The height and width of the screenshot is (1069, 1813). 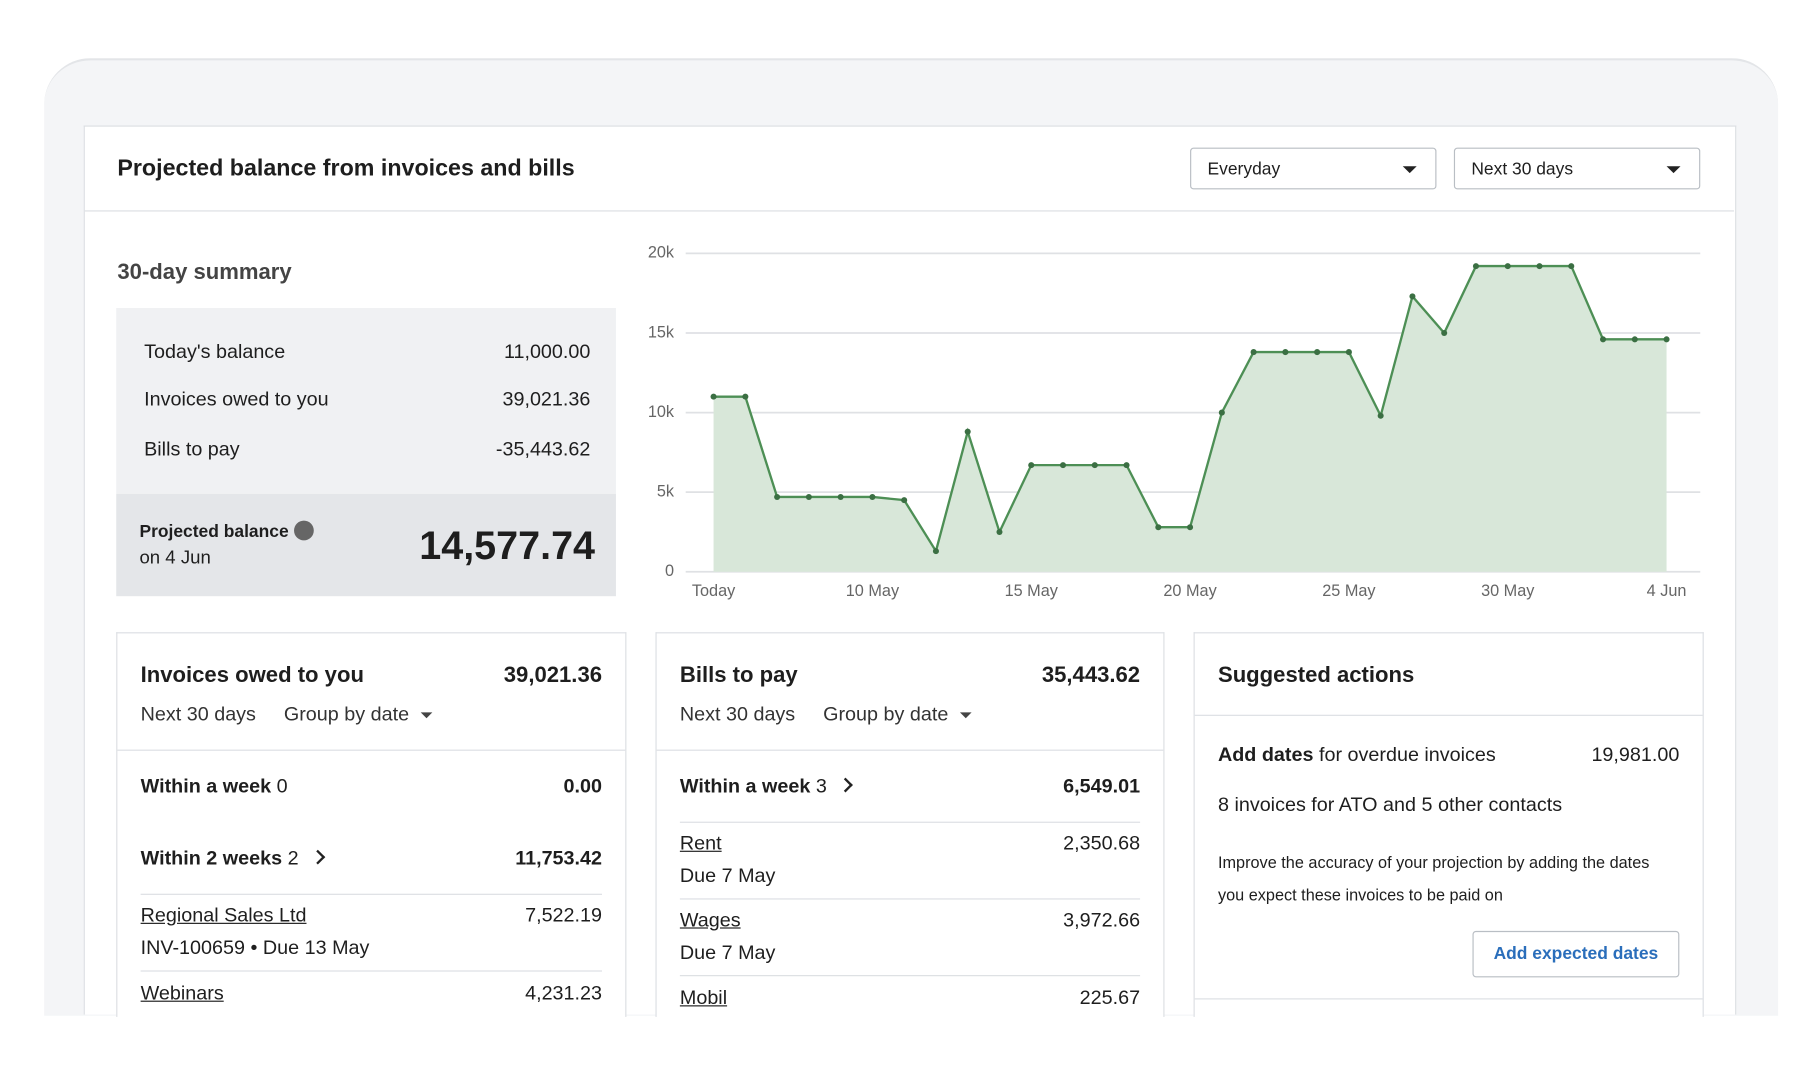 I want to click on group-count: 2, so click(x=293, y=858).